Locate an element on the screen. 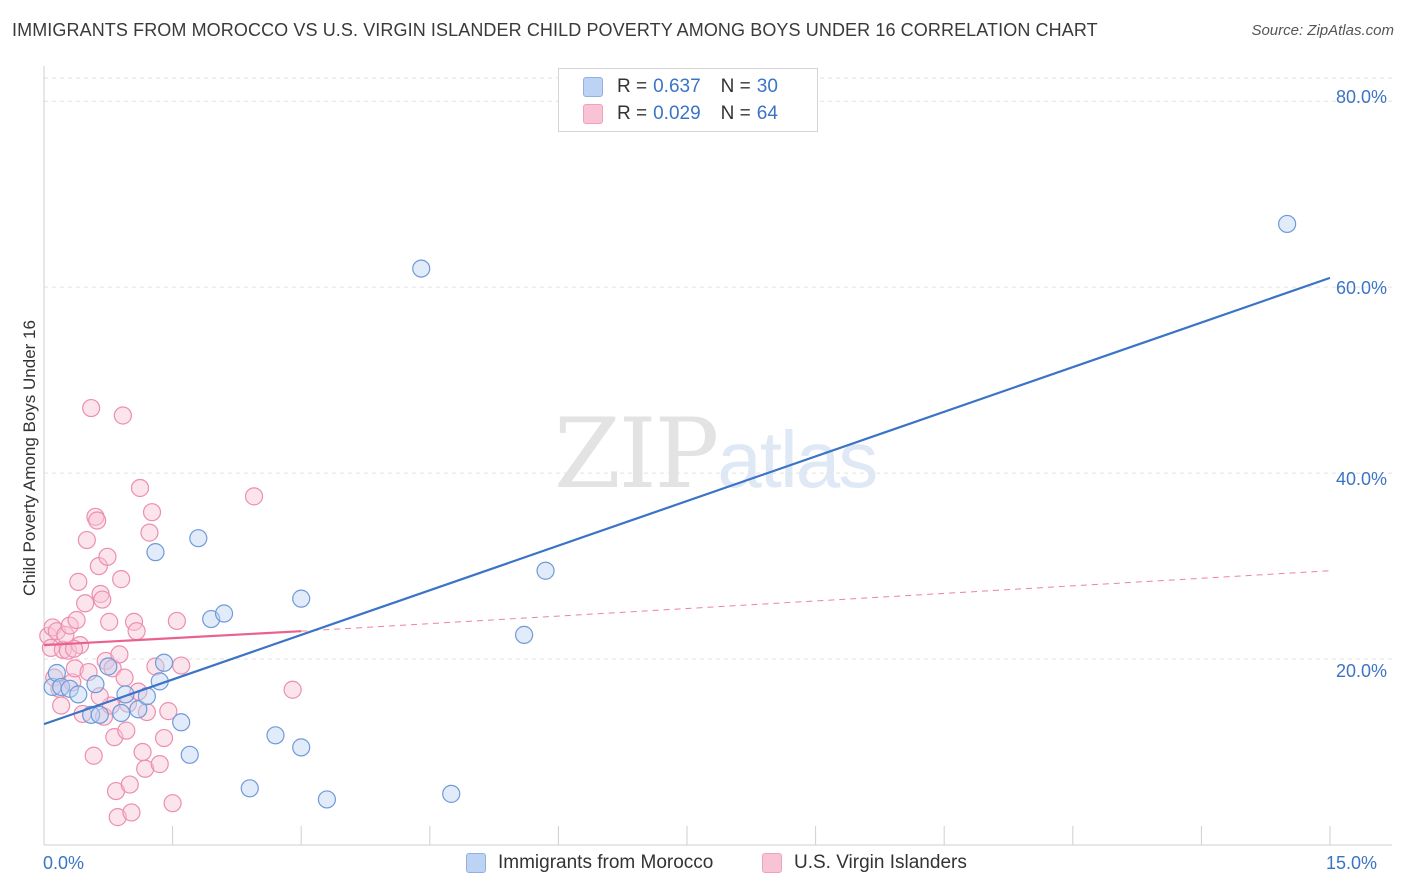 The height and width of the screenshot is (892, 1406). series-label-morocco: Immigrants from Morocco is located at coordinates (606, 862).